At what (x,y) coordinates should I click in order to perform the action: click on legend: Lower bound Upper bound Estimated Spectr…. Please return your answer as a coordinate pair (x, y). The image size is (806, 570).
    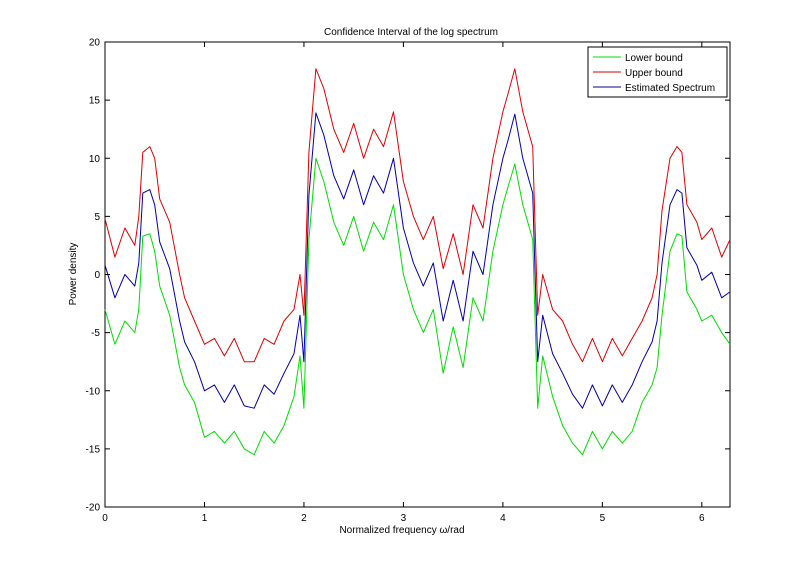
    Looking at the image, I should click on (657, 72).